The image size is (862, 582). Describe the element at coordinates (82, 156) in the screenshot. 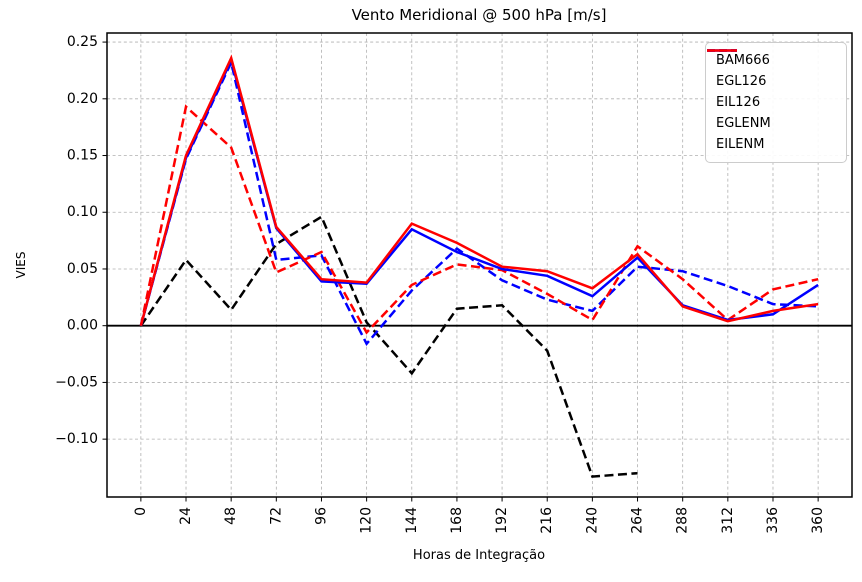

I see `y-tick-label: 0.15` at that location.